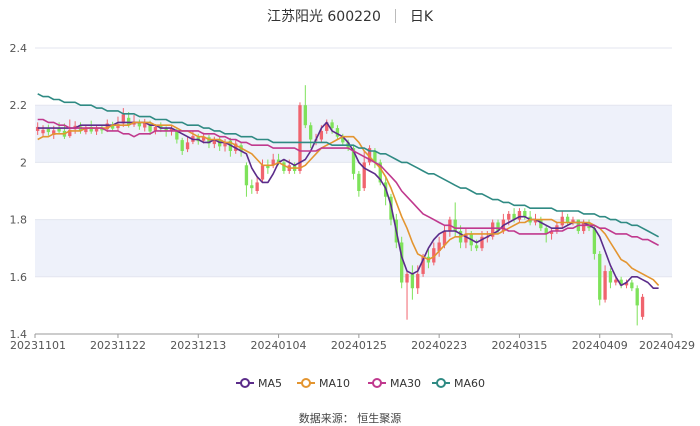 The image size is (700, 426). Describe the element at coordinates (439, 345) in the screenshot. I see `x-tick-label: 20240223` at that location.